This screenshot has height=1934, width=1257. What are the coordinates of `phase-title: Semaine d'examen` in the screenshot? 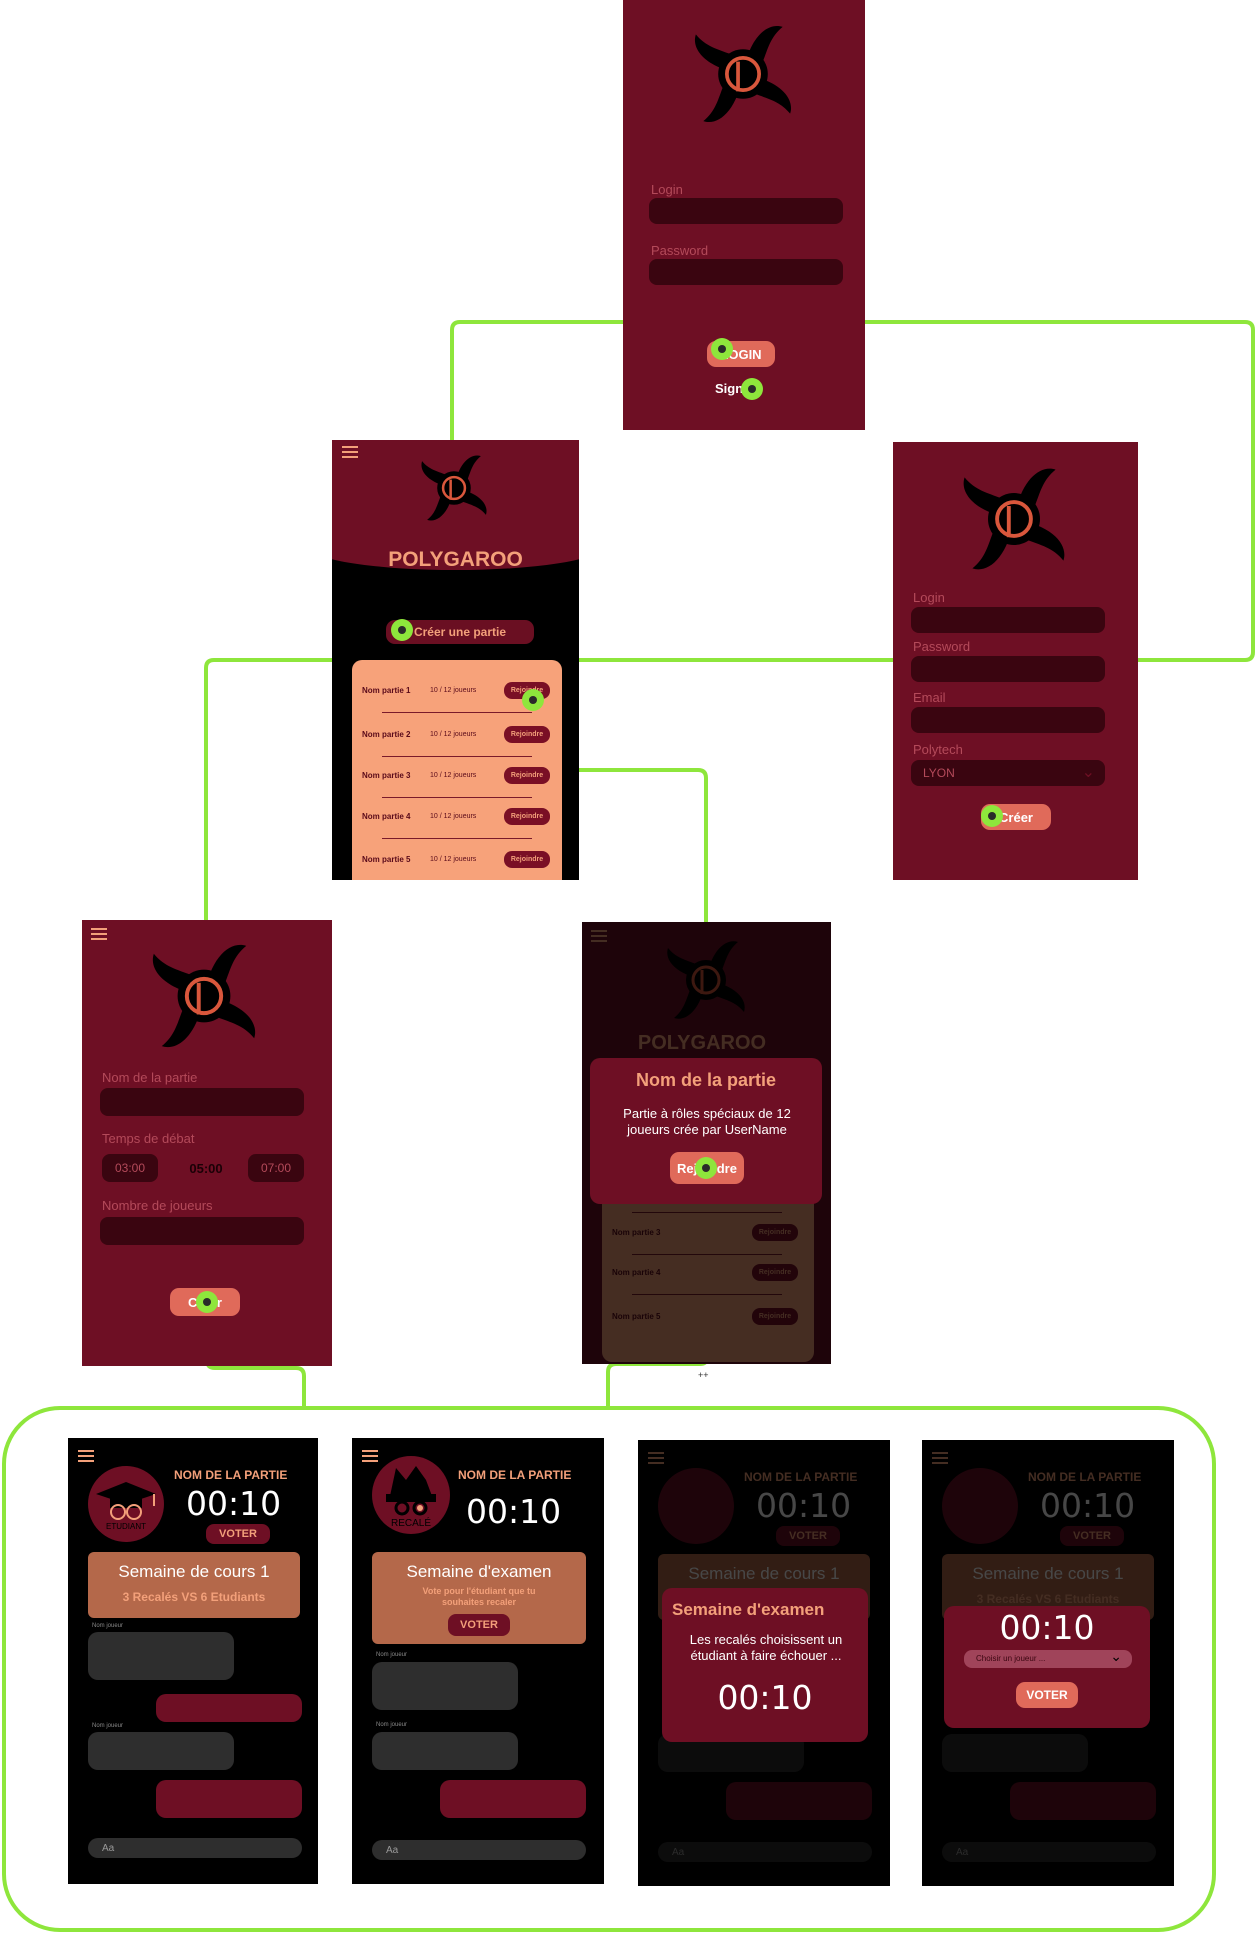 It's located at (479, 1571).